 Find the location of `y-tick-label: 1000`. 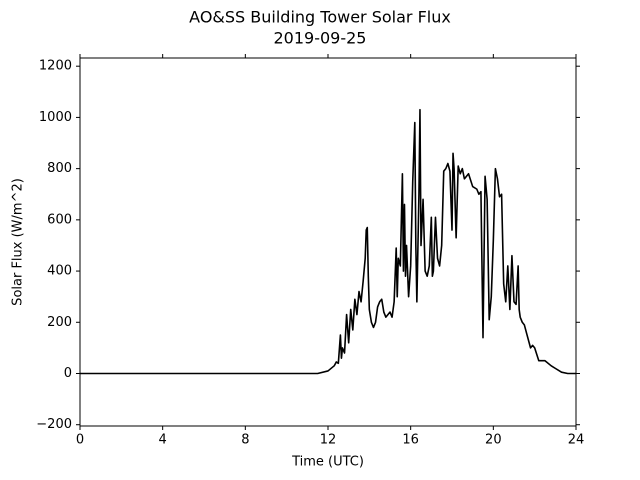

y-tick-label: 1000 is located at coordinates (55, 117).